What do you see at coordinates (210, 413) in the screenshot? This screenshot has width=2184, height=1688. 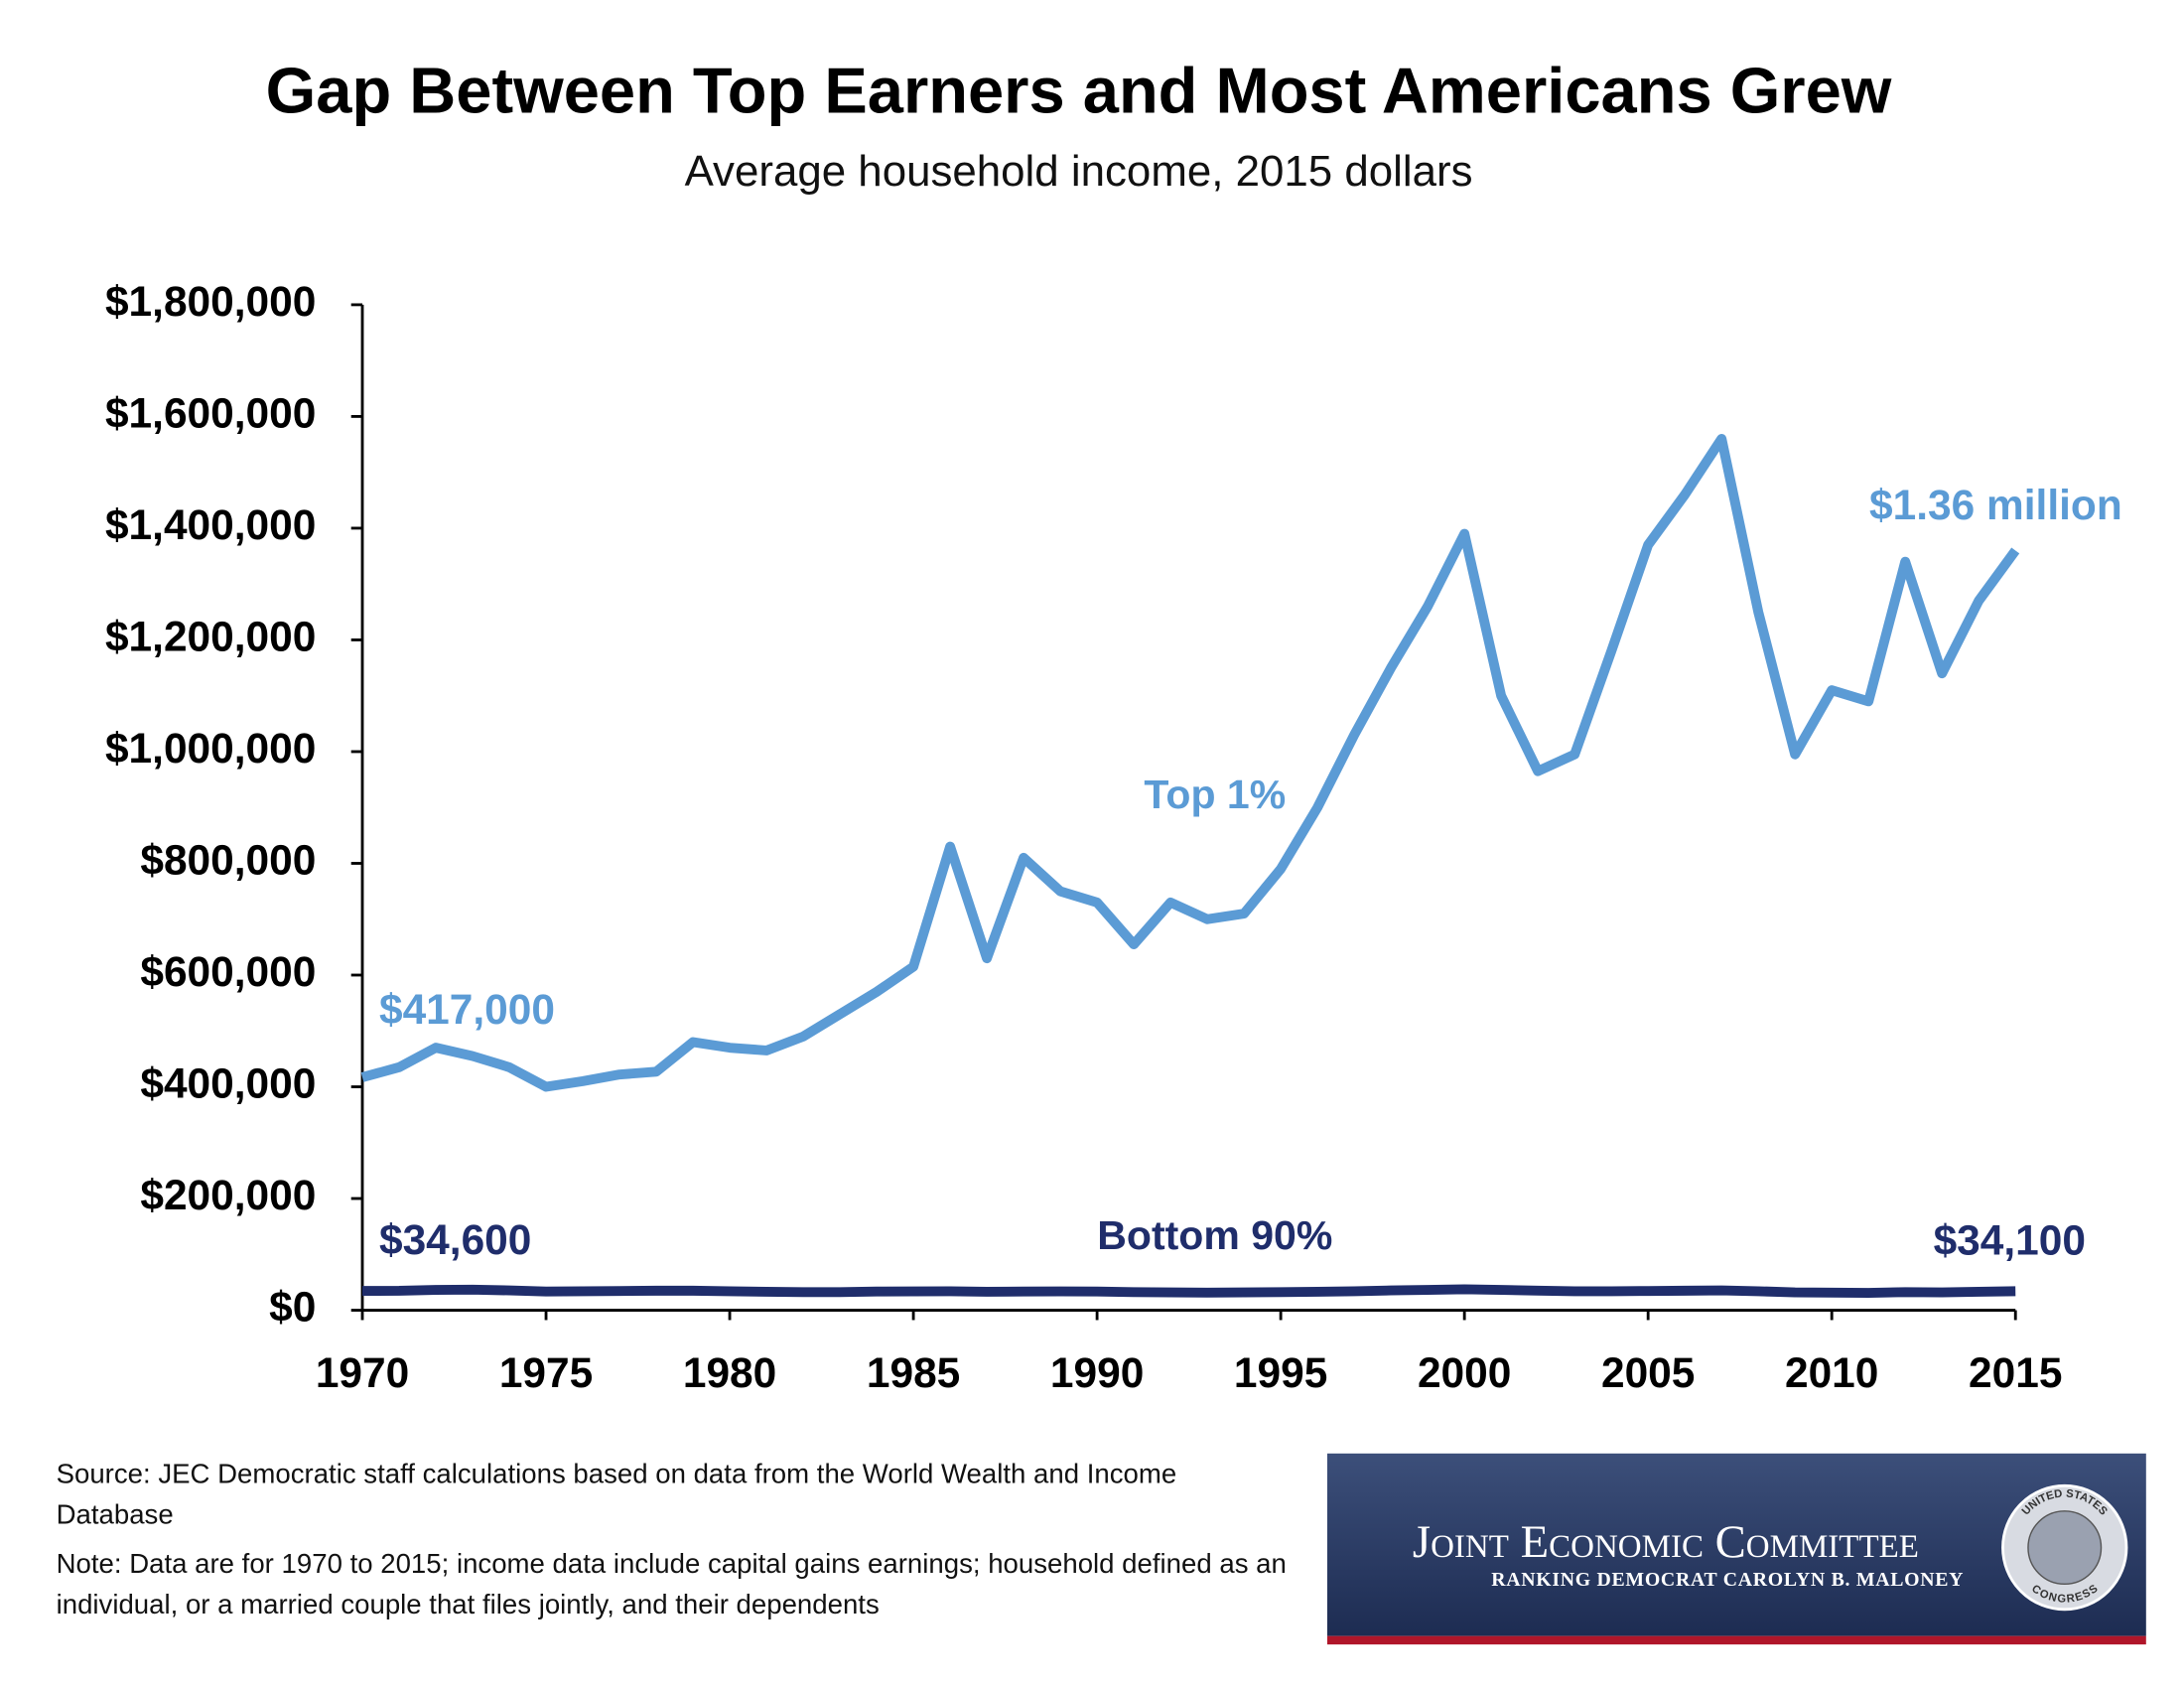 I see `y-tick-label: $1,600,000` at bounding box center [210, 413].